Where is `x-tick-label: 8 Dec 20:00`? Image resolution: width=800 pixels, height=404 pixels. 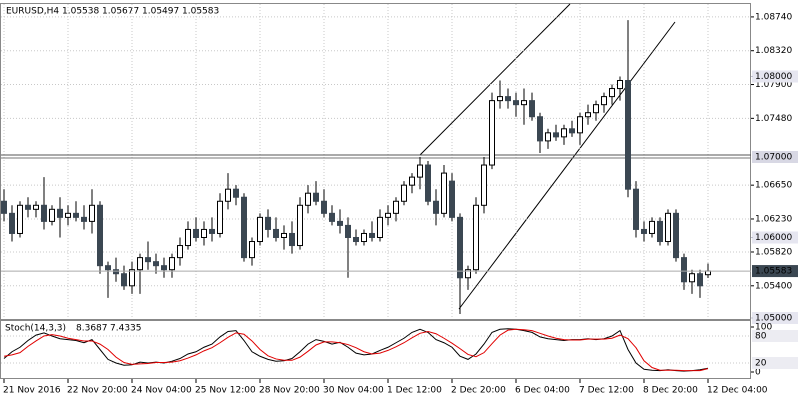
x-tick-label: 8 Dec 20:00 is located at coordinates (670, 391).